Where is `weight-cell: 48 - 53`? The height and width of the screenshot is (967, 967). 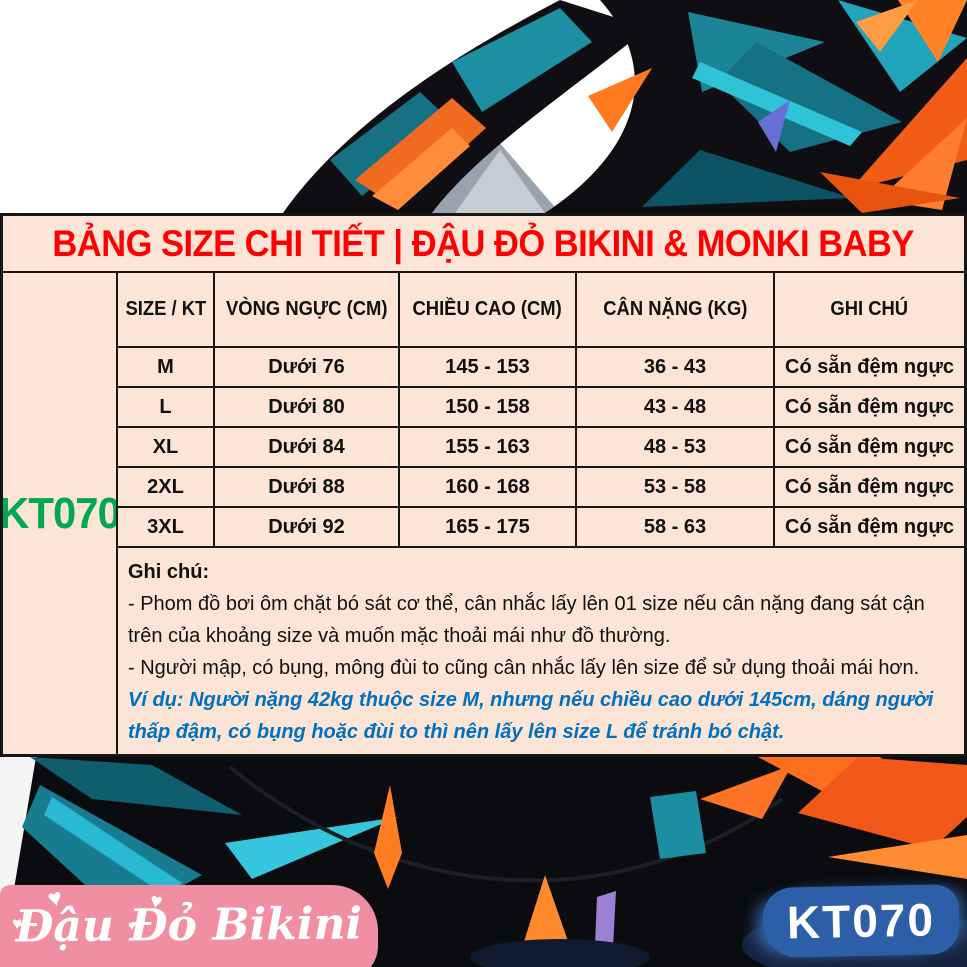 weight-cell: 48 - 53 is located at coordinates (676, 448).